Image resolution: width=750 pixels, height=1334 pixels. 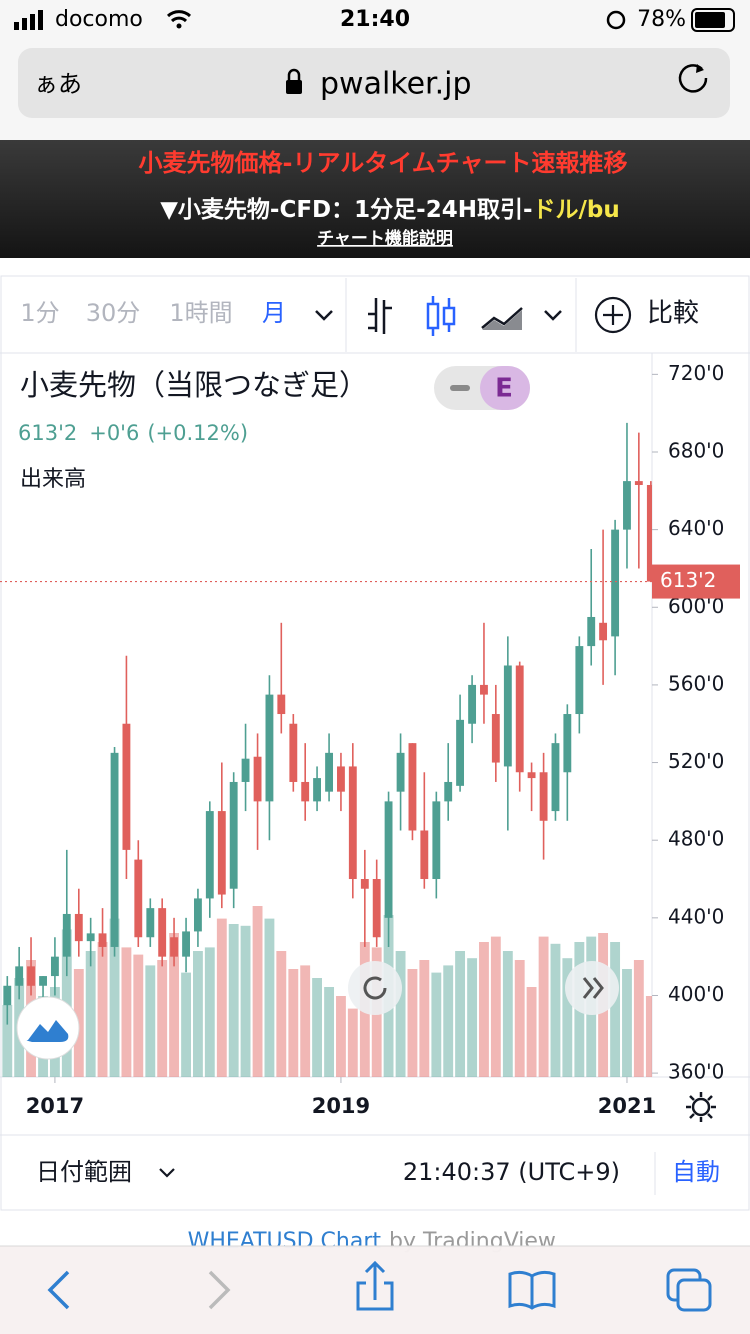 What do you see at coordinates (696, 839) in the screenshot?
I see `y-tick-label: 480'0` at bounding box center [696, 839].